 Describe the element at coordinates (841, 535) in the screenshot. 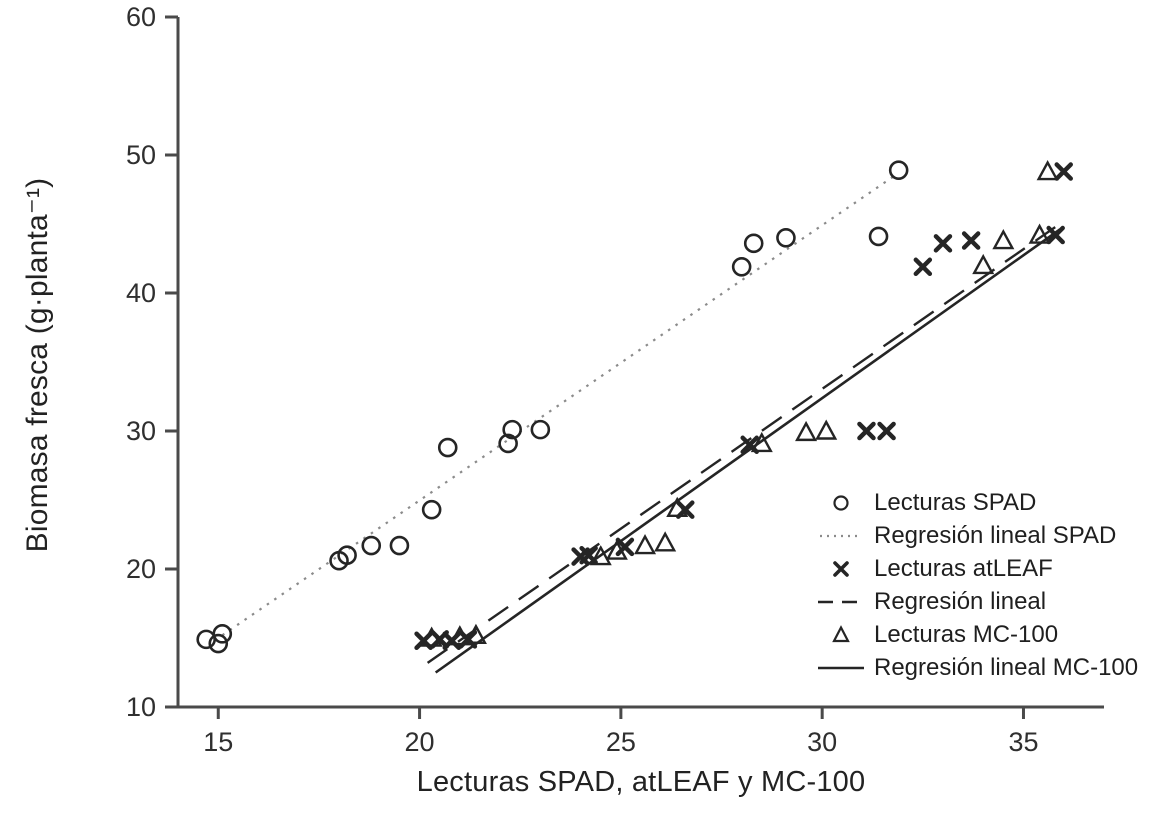

I see `legend-dotted-icon` at that location.